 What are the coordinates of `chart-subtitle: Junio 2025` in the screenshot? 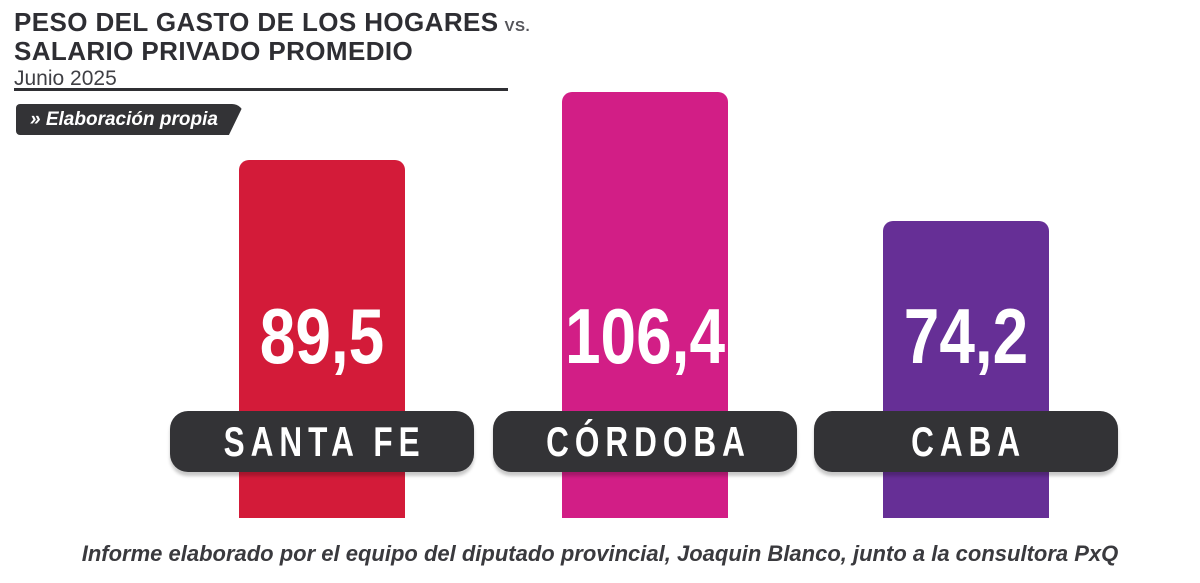 It's located at (65, 78).